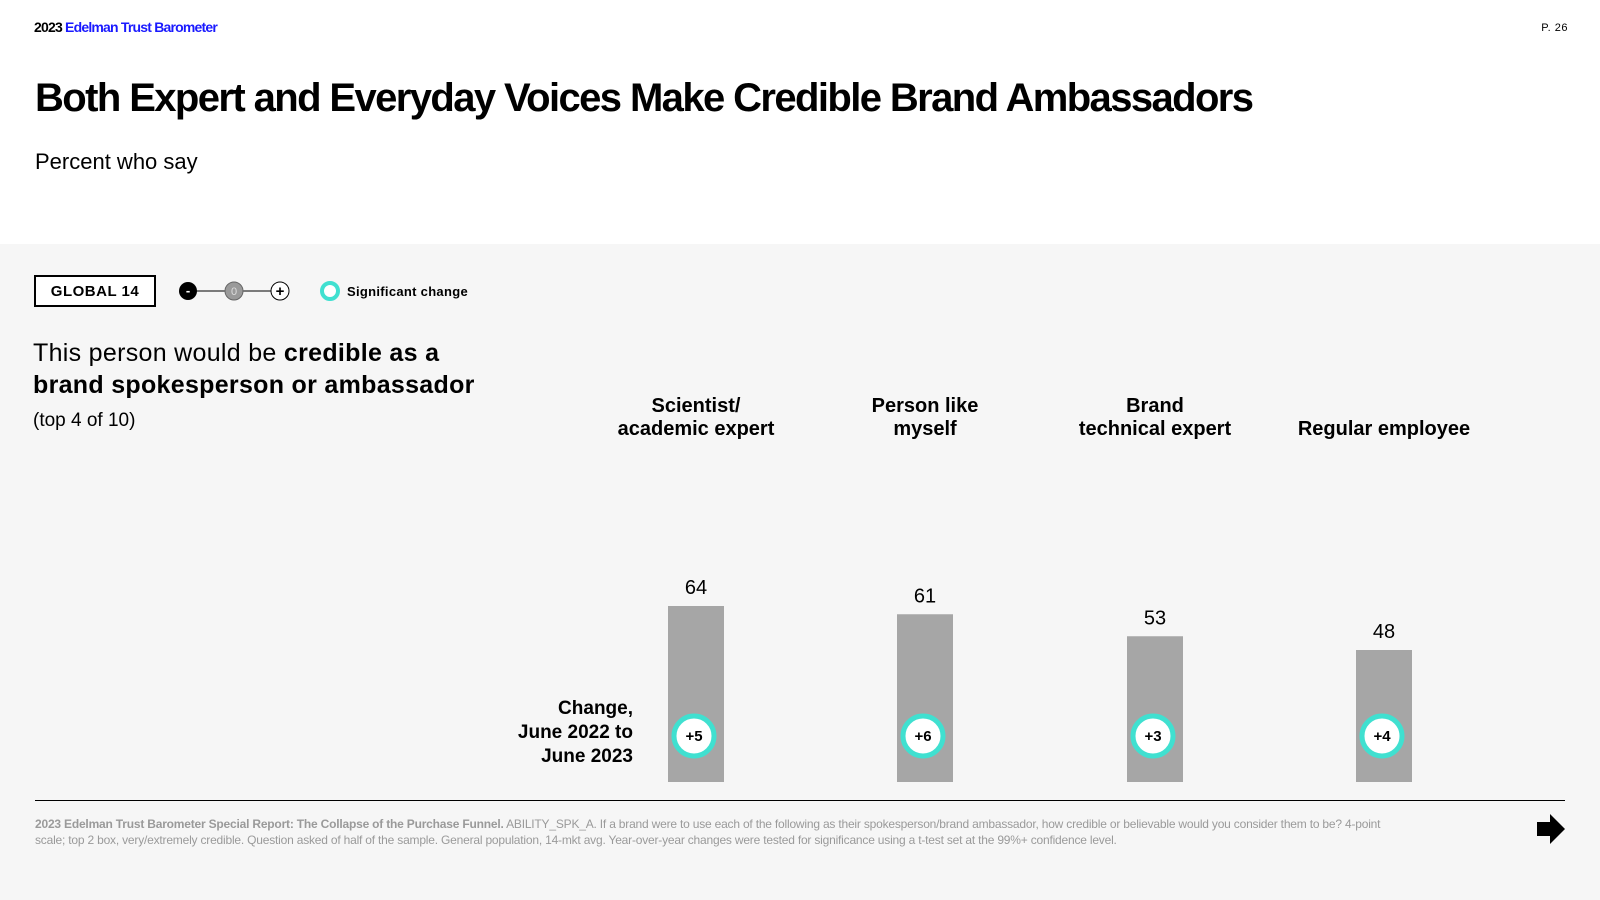 Image resolution: width=1600 pixels, height=900 pixels. I want to click on change-label-line1: Change,, so click(595, 708).